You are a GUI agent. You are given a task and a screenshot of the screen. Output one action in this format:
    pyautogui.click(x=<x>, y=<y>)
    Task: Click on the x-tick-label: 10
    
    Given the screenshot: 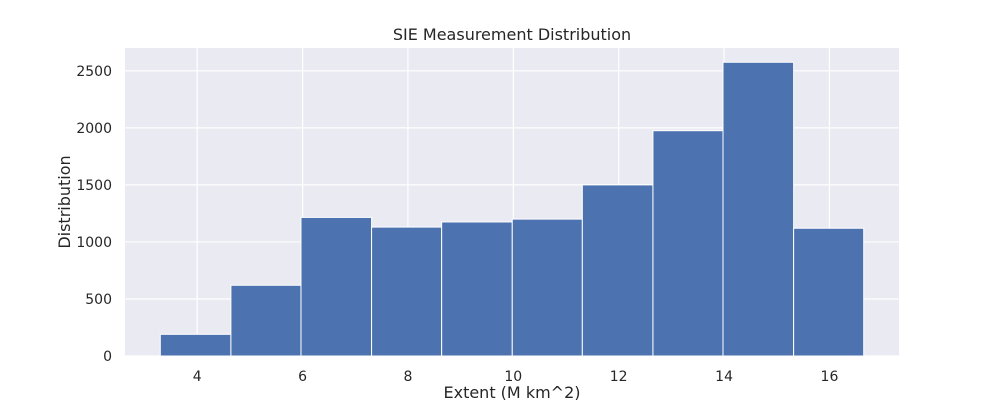 What is the action you would take?
    pyautogui.click(x=513, y=377)
    